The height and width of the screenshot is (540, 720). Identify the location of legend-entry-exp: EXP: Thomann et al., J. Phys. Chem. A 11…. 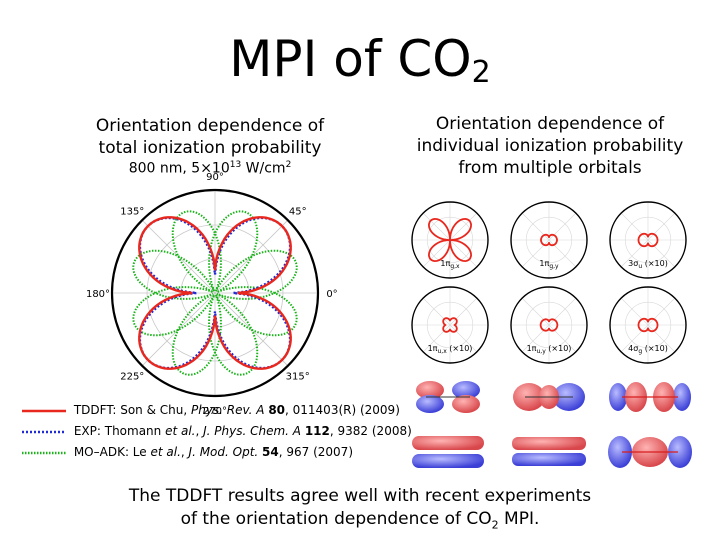
(217, 431).